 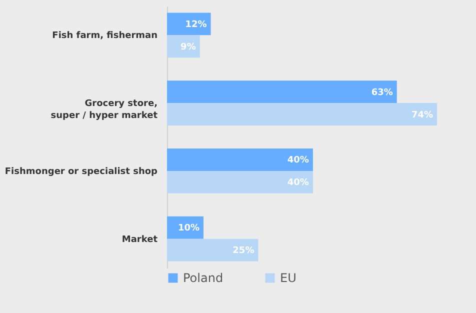 What do you see at coordinates (188, 47) in the screenshot?
I see `data-label: 9%` at bounding box center [188, 47].